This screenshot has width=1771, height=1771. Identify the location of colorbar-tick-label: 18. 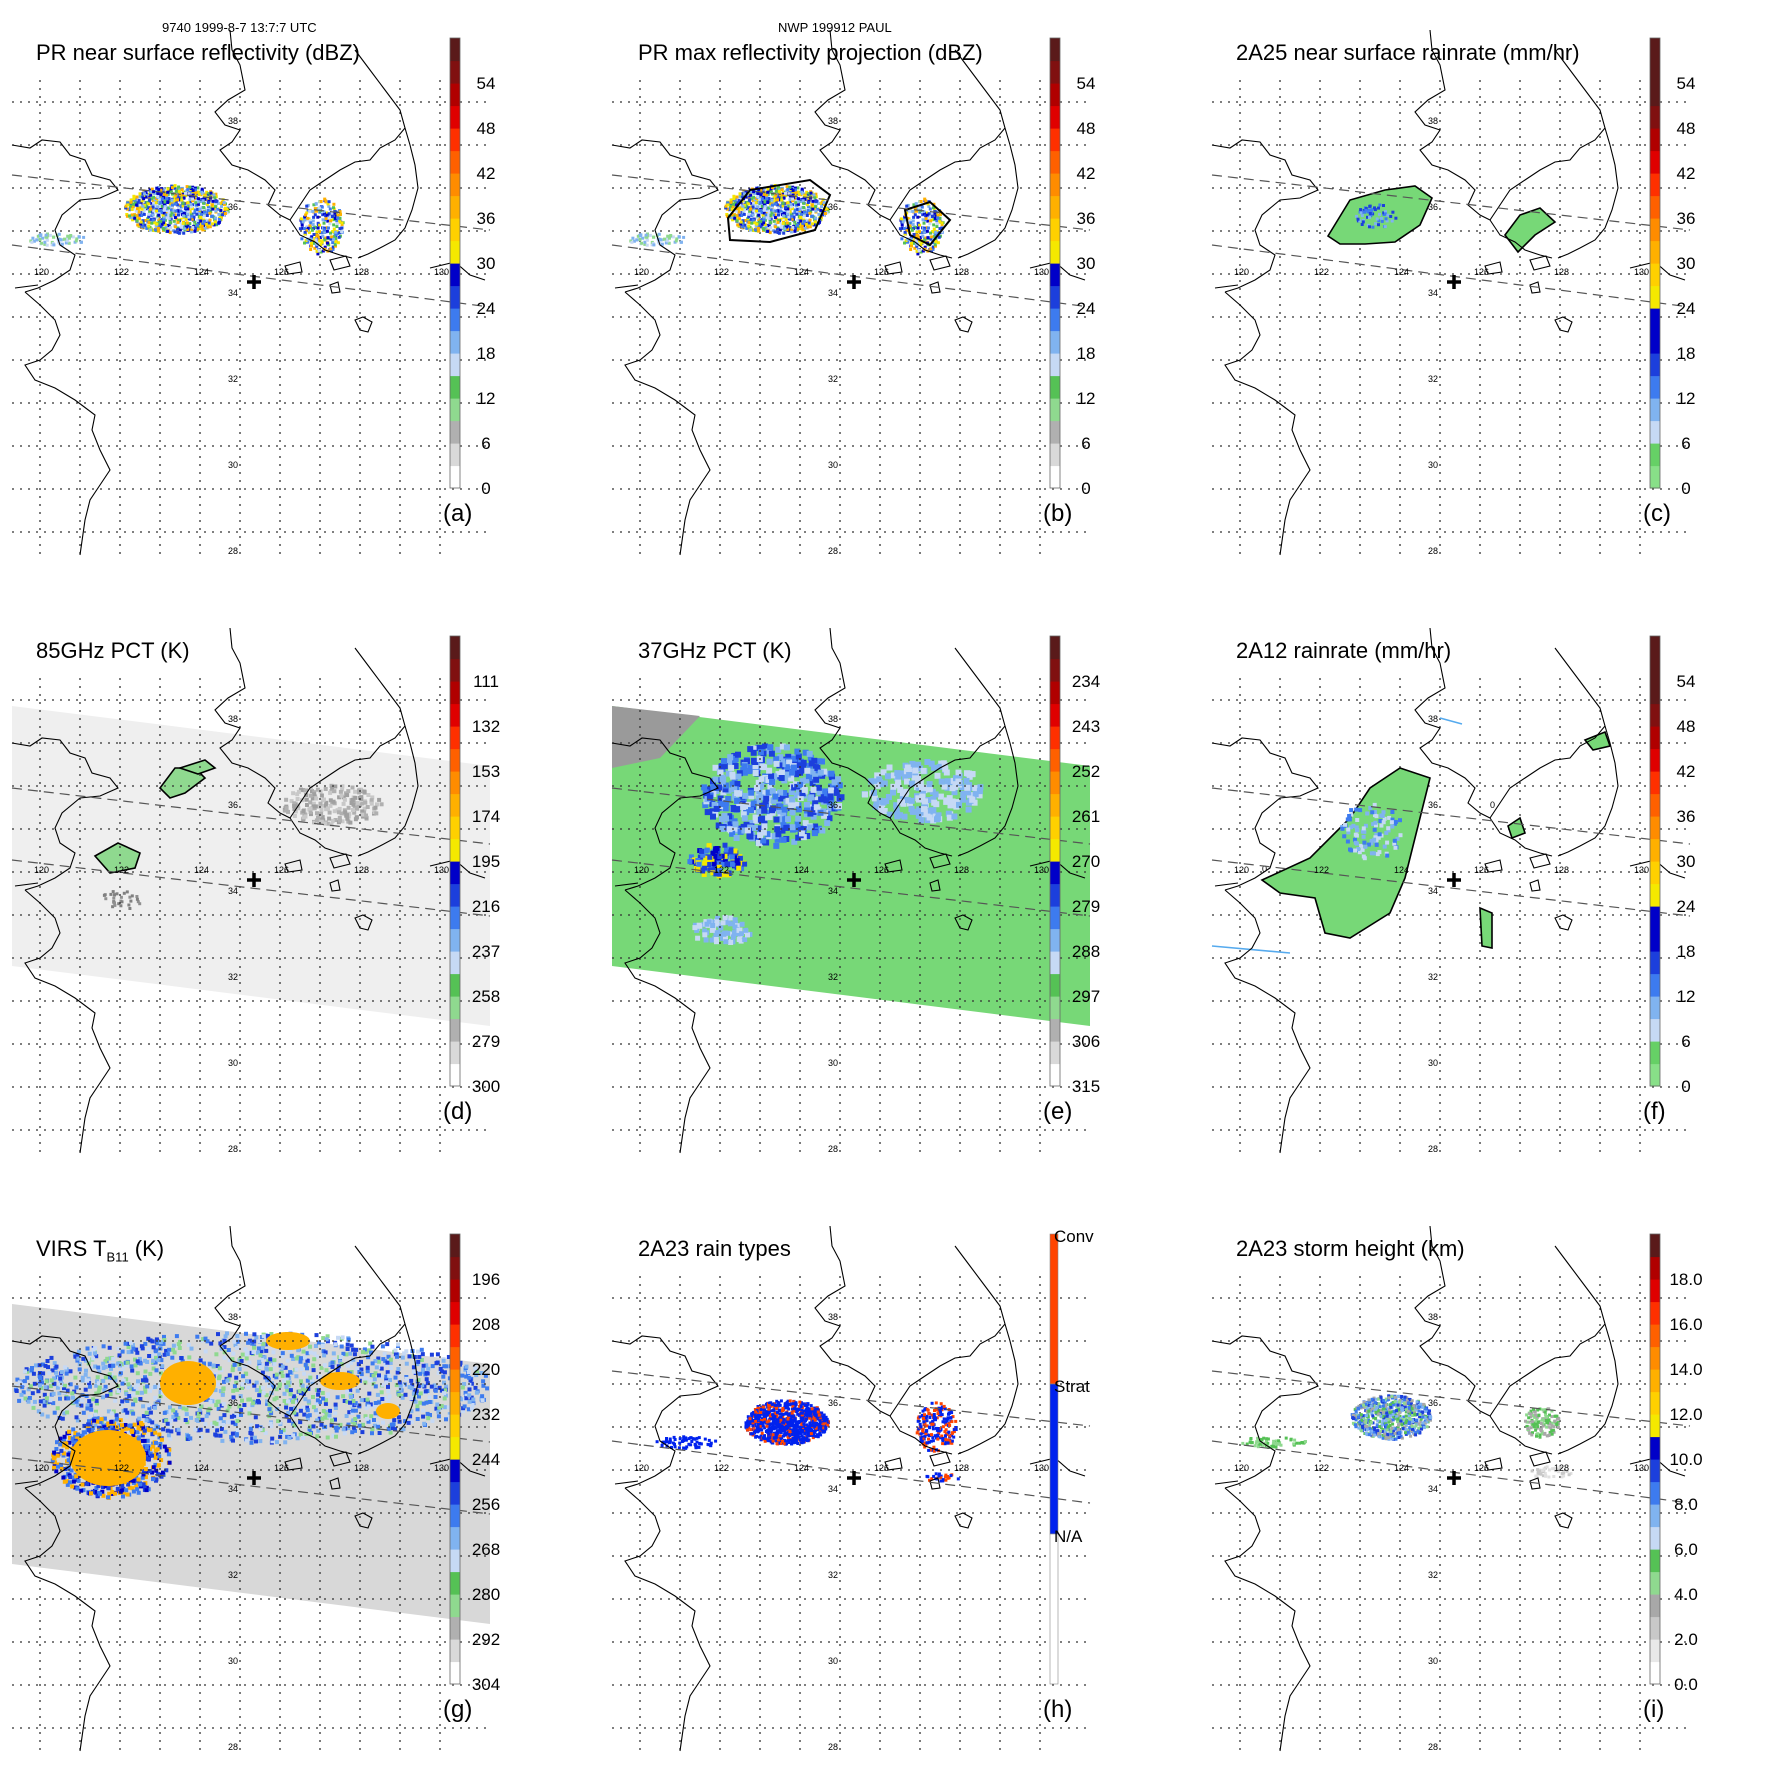
(486, 353).